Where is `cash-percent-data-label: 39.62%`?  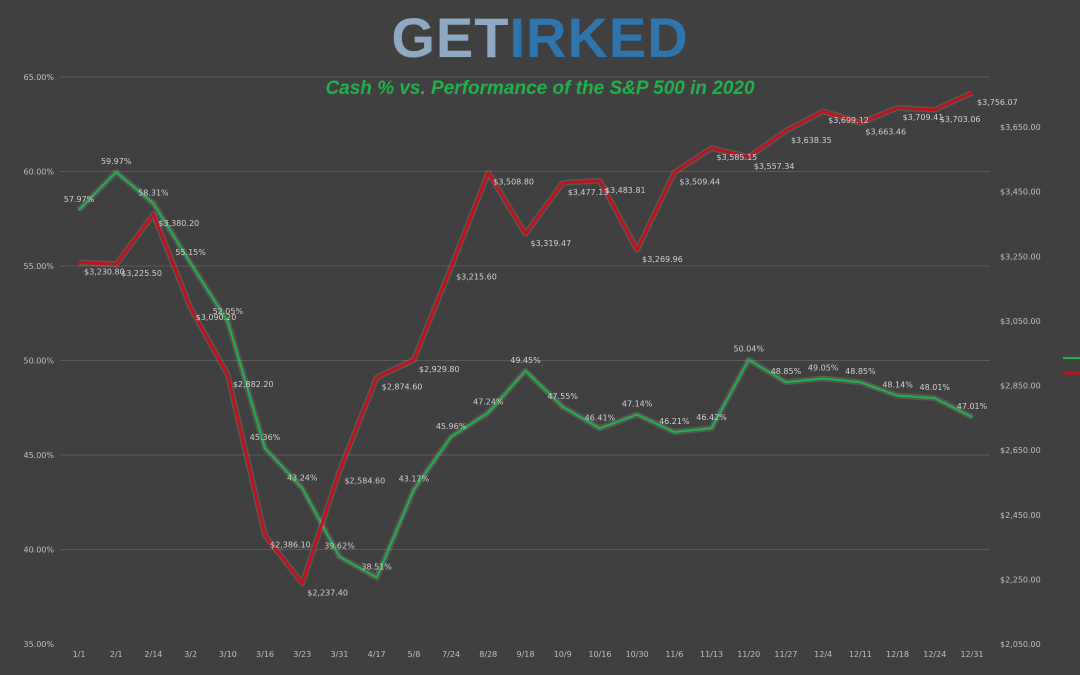
cash-percent-data-label: 39.62% is located at coordinates (339, 546).